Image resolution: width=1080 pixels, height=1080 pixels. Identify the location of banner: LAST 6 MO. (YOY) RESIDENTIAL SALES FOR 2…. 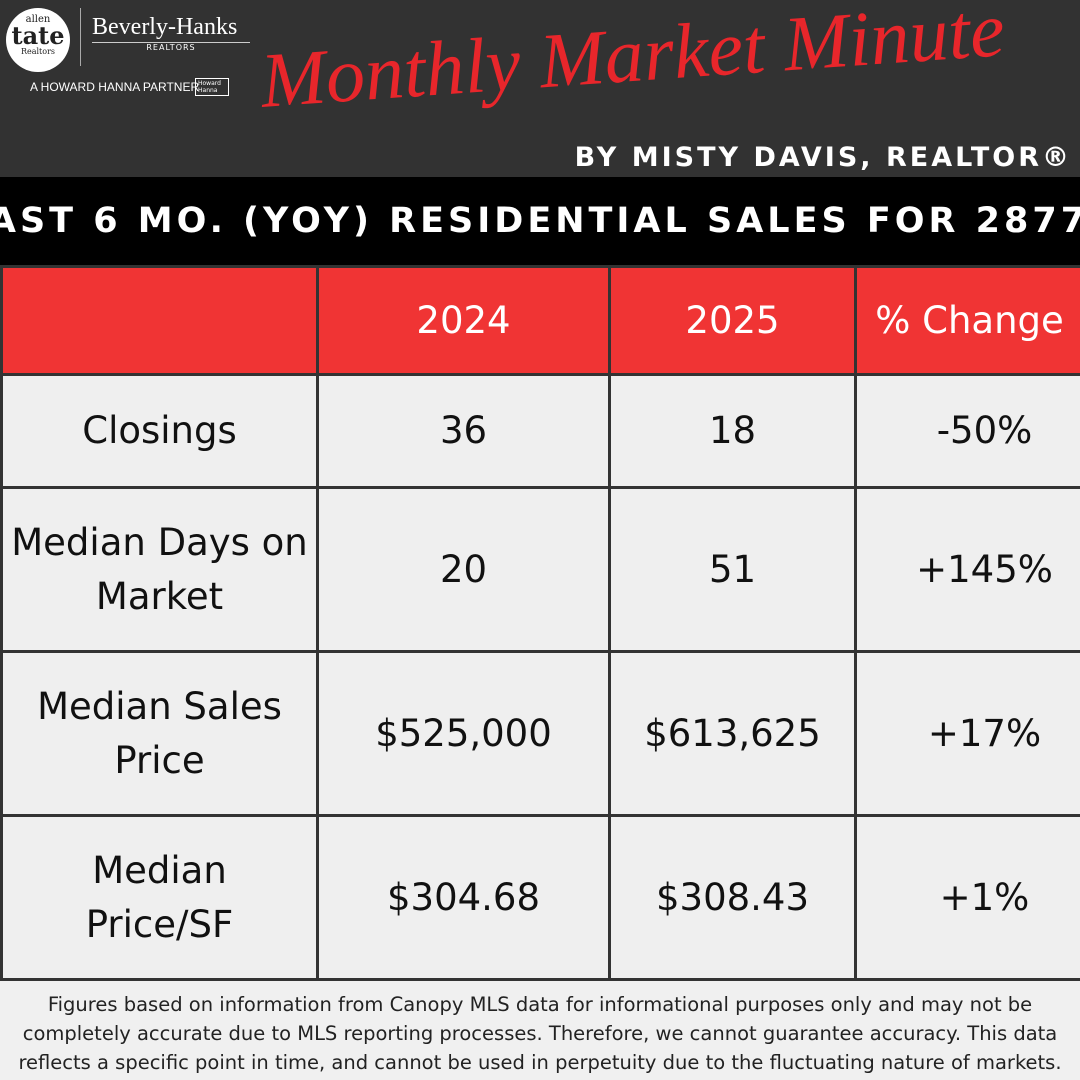
(540, 221).